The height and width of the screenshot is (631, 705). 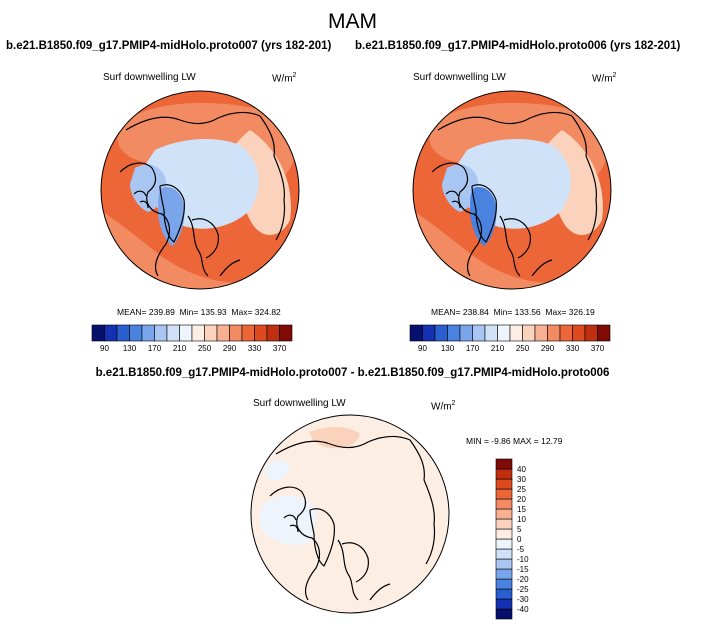 I want to click on diff-cbar-tick-5: 5, so click(x=519, y=529).